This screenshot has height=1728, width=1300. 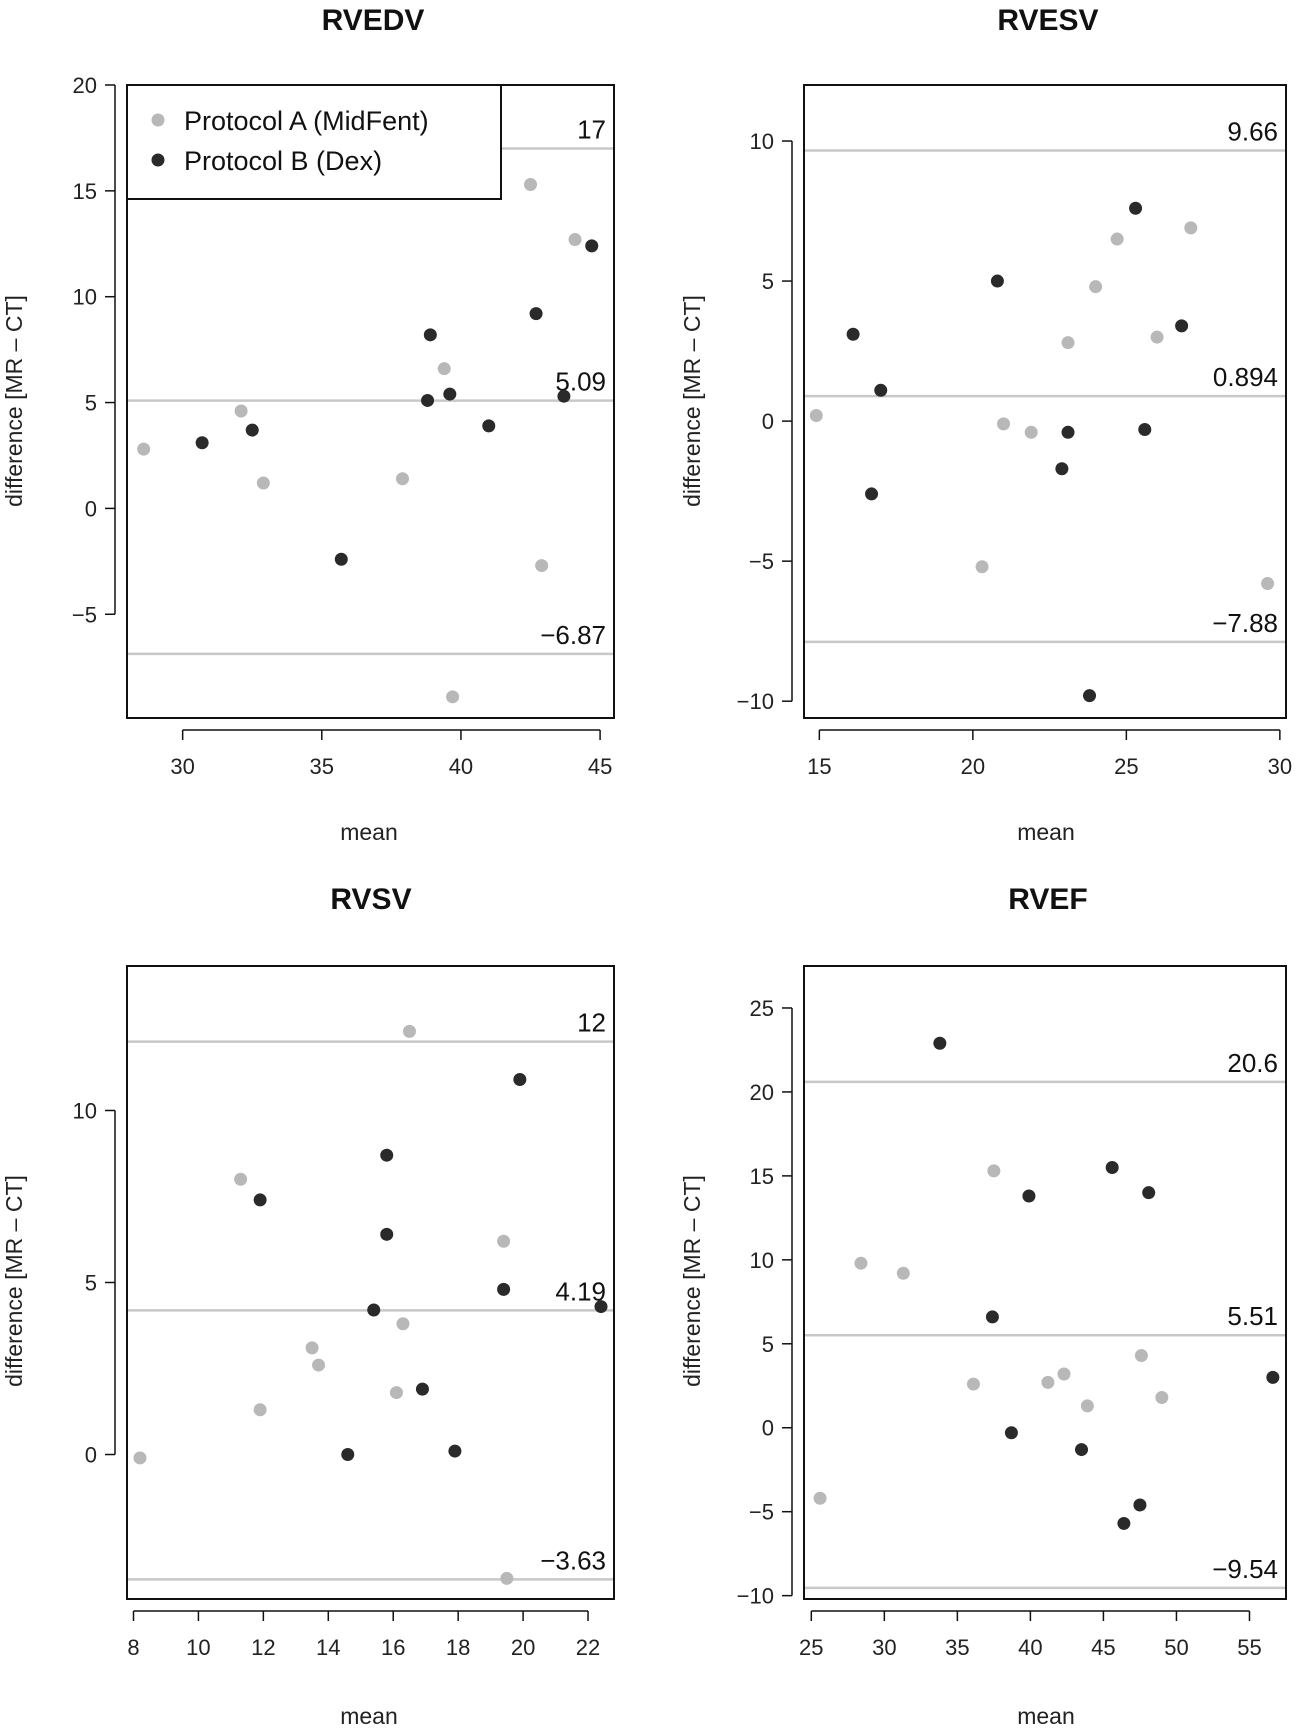 What do you see at coordinates (158, 160) in the screenshot?
I see `legend-marker-protocol-b` at bounding box center [158, 160].